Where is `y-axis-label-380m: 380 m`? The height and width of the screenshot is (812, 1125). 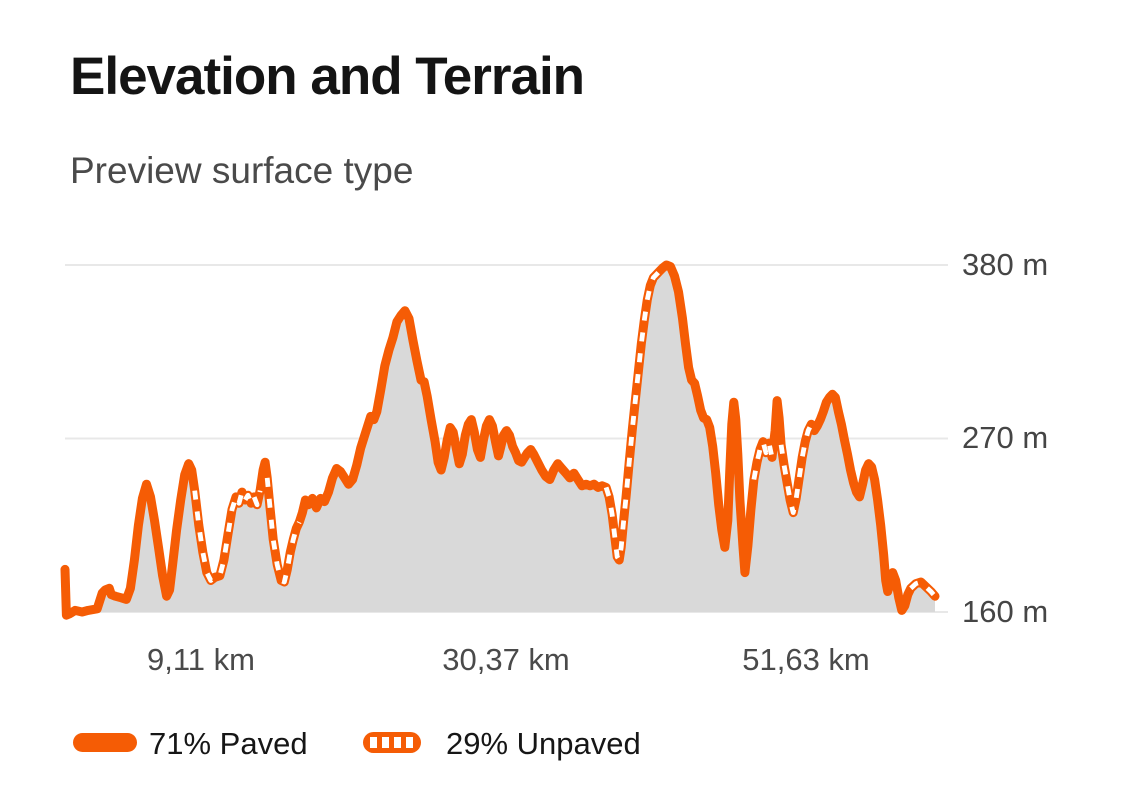
y-axis-label-380m: 380 m is located at coordinates (1005, 264).